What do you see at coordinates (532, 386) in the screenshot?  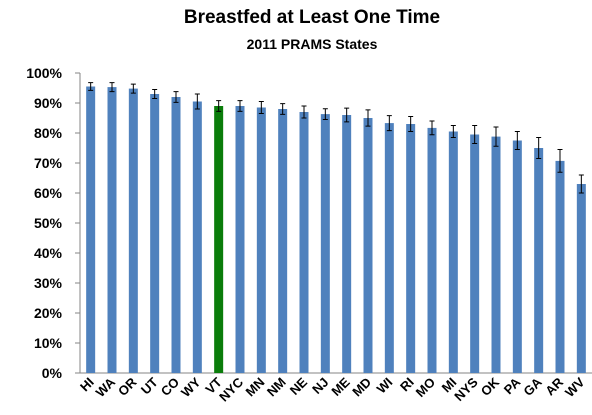 I see `x-tick-label: GA` at bounding box center [532, 386].